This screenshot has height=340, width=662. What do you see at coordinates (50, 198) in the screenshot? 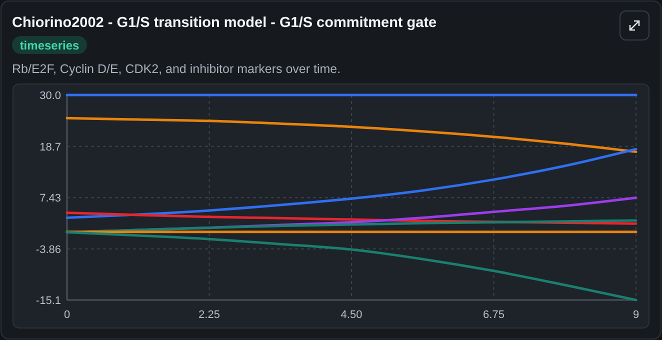
I see `y-tick-label: 7.43` at bounding box center [50, 198].